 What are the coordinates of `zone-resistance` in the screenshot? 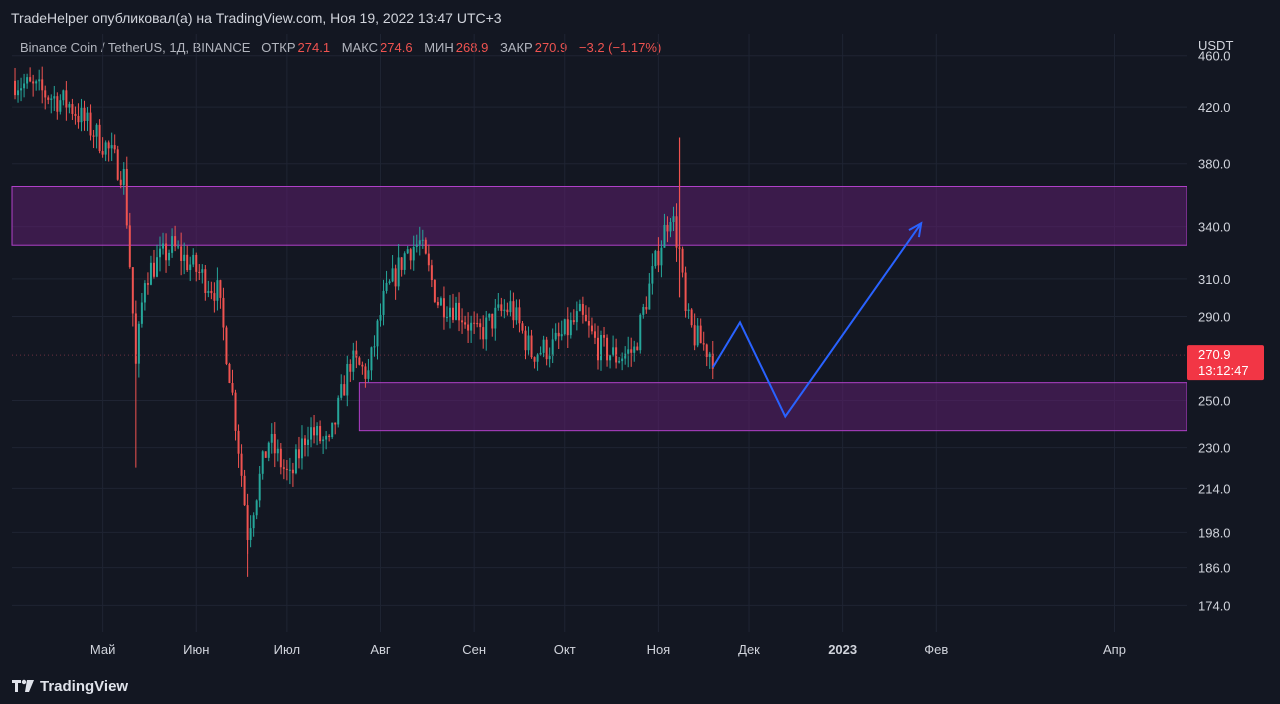 It's located at (599, 216).